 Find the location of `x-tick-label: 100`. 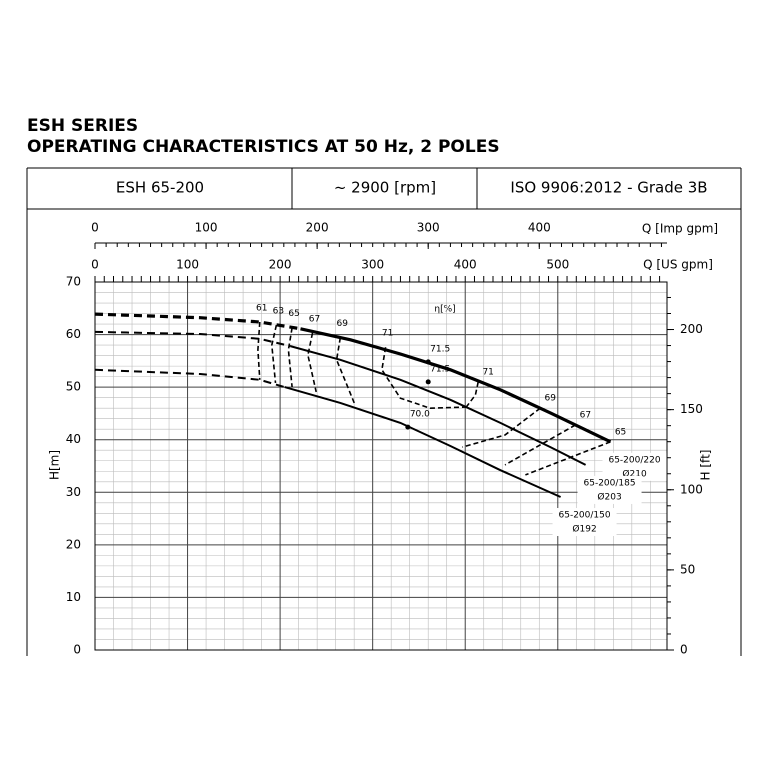

x-tick-label: 100 is located at coordinates (187, 265).